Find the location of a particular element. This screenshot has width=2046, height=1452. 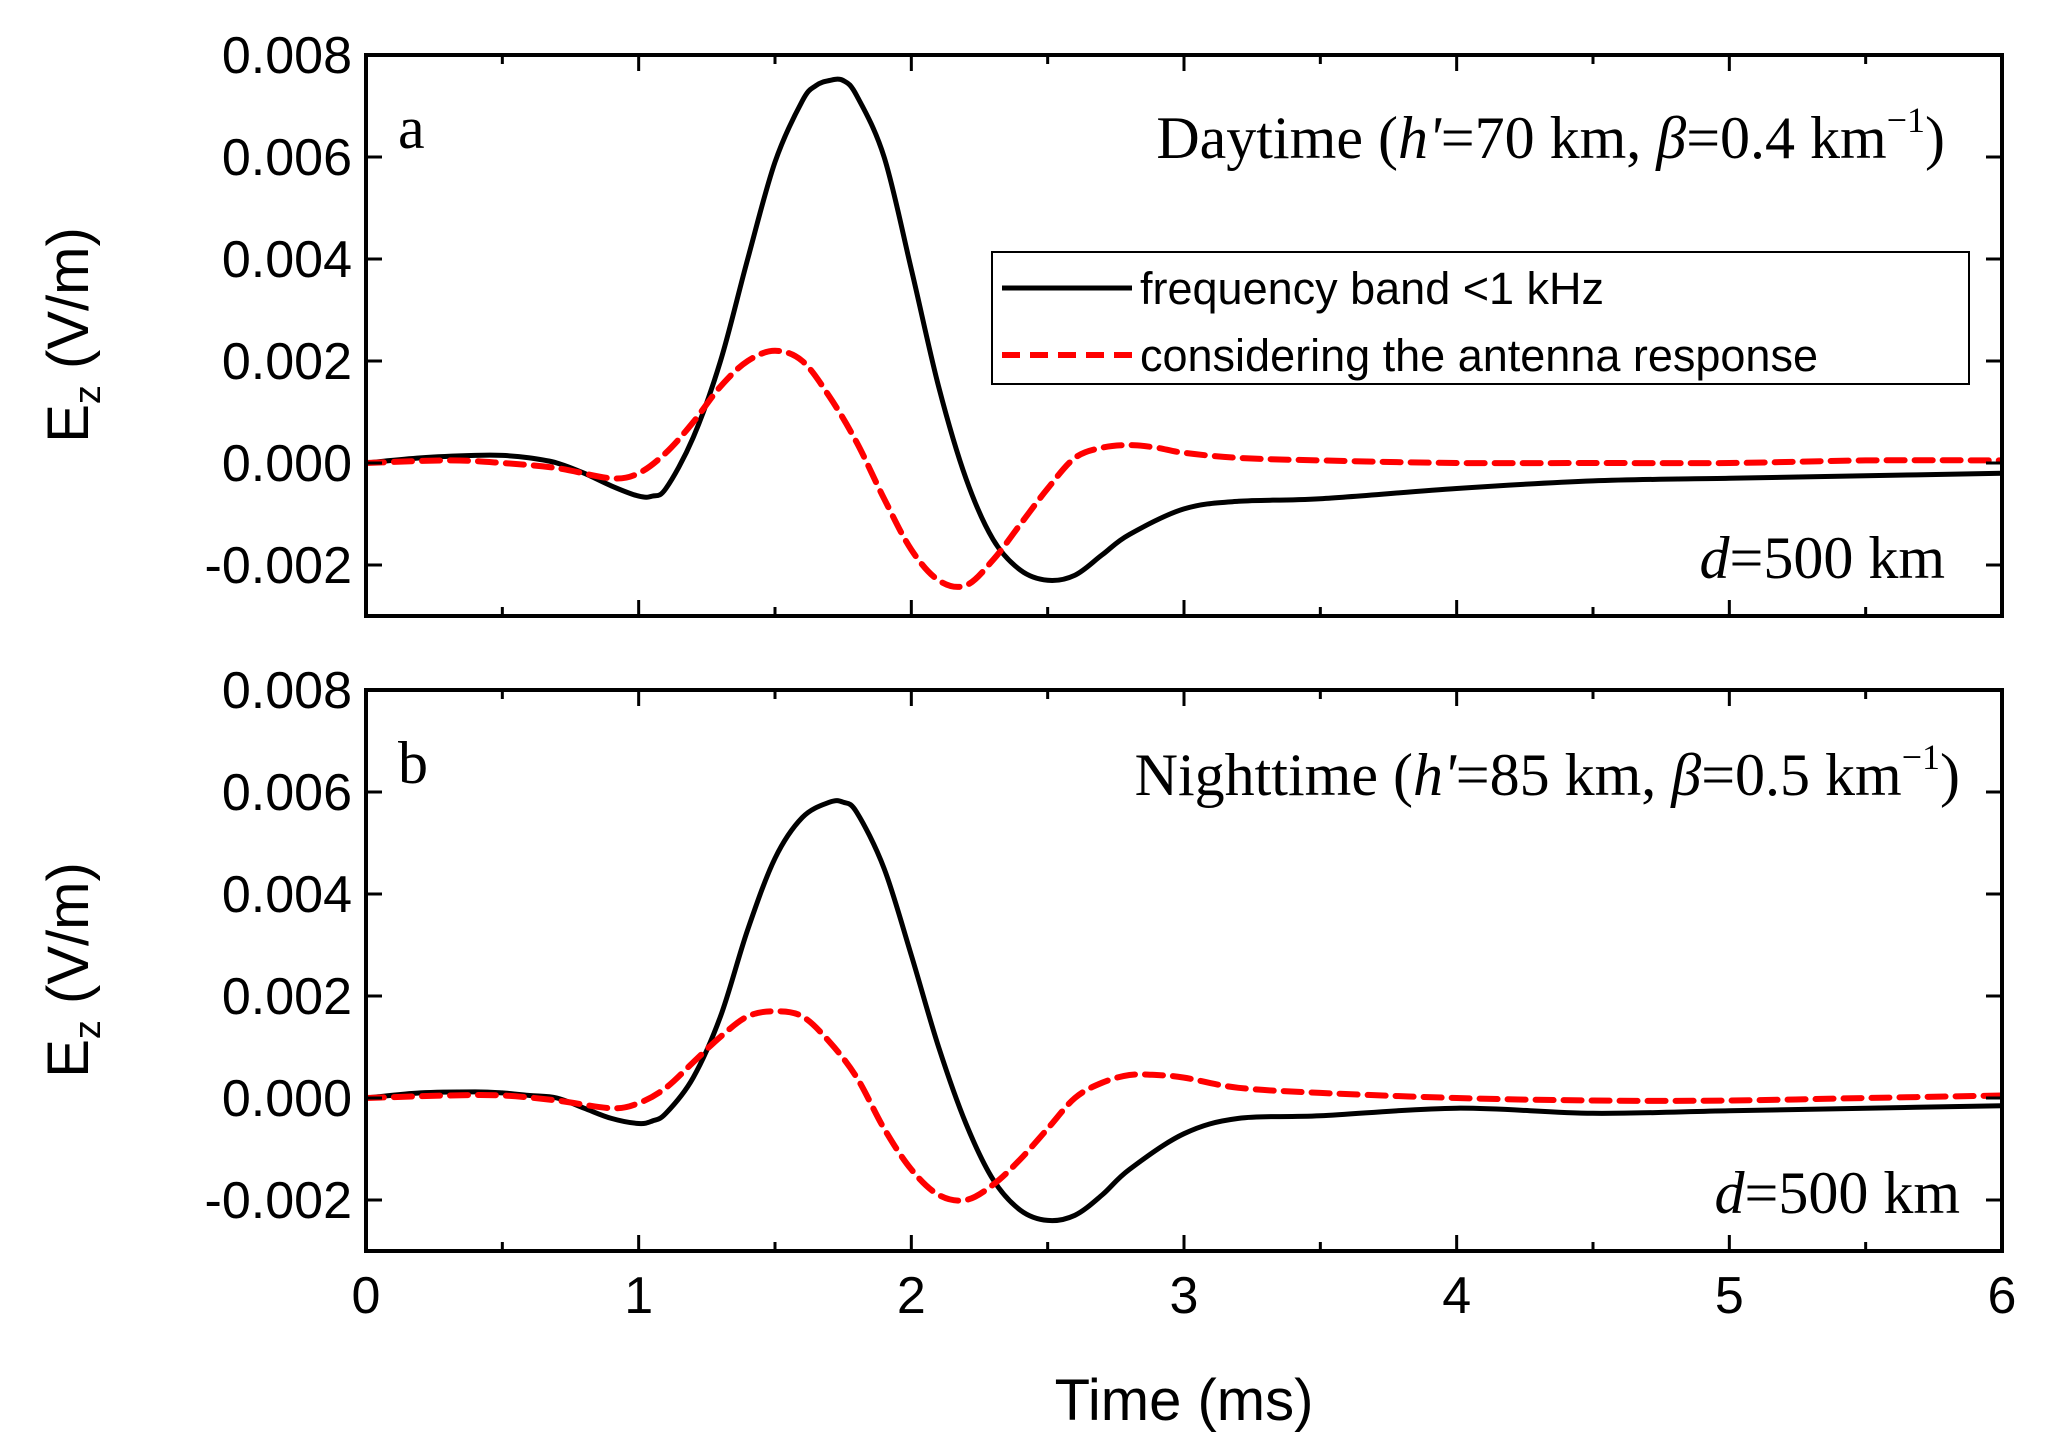

panel-a-y-tick-label: 0.006 is located at coordinates (287, 158).